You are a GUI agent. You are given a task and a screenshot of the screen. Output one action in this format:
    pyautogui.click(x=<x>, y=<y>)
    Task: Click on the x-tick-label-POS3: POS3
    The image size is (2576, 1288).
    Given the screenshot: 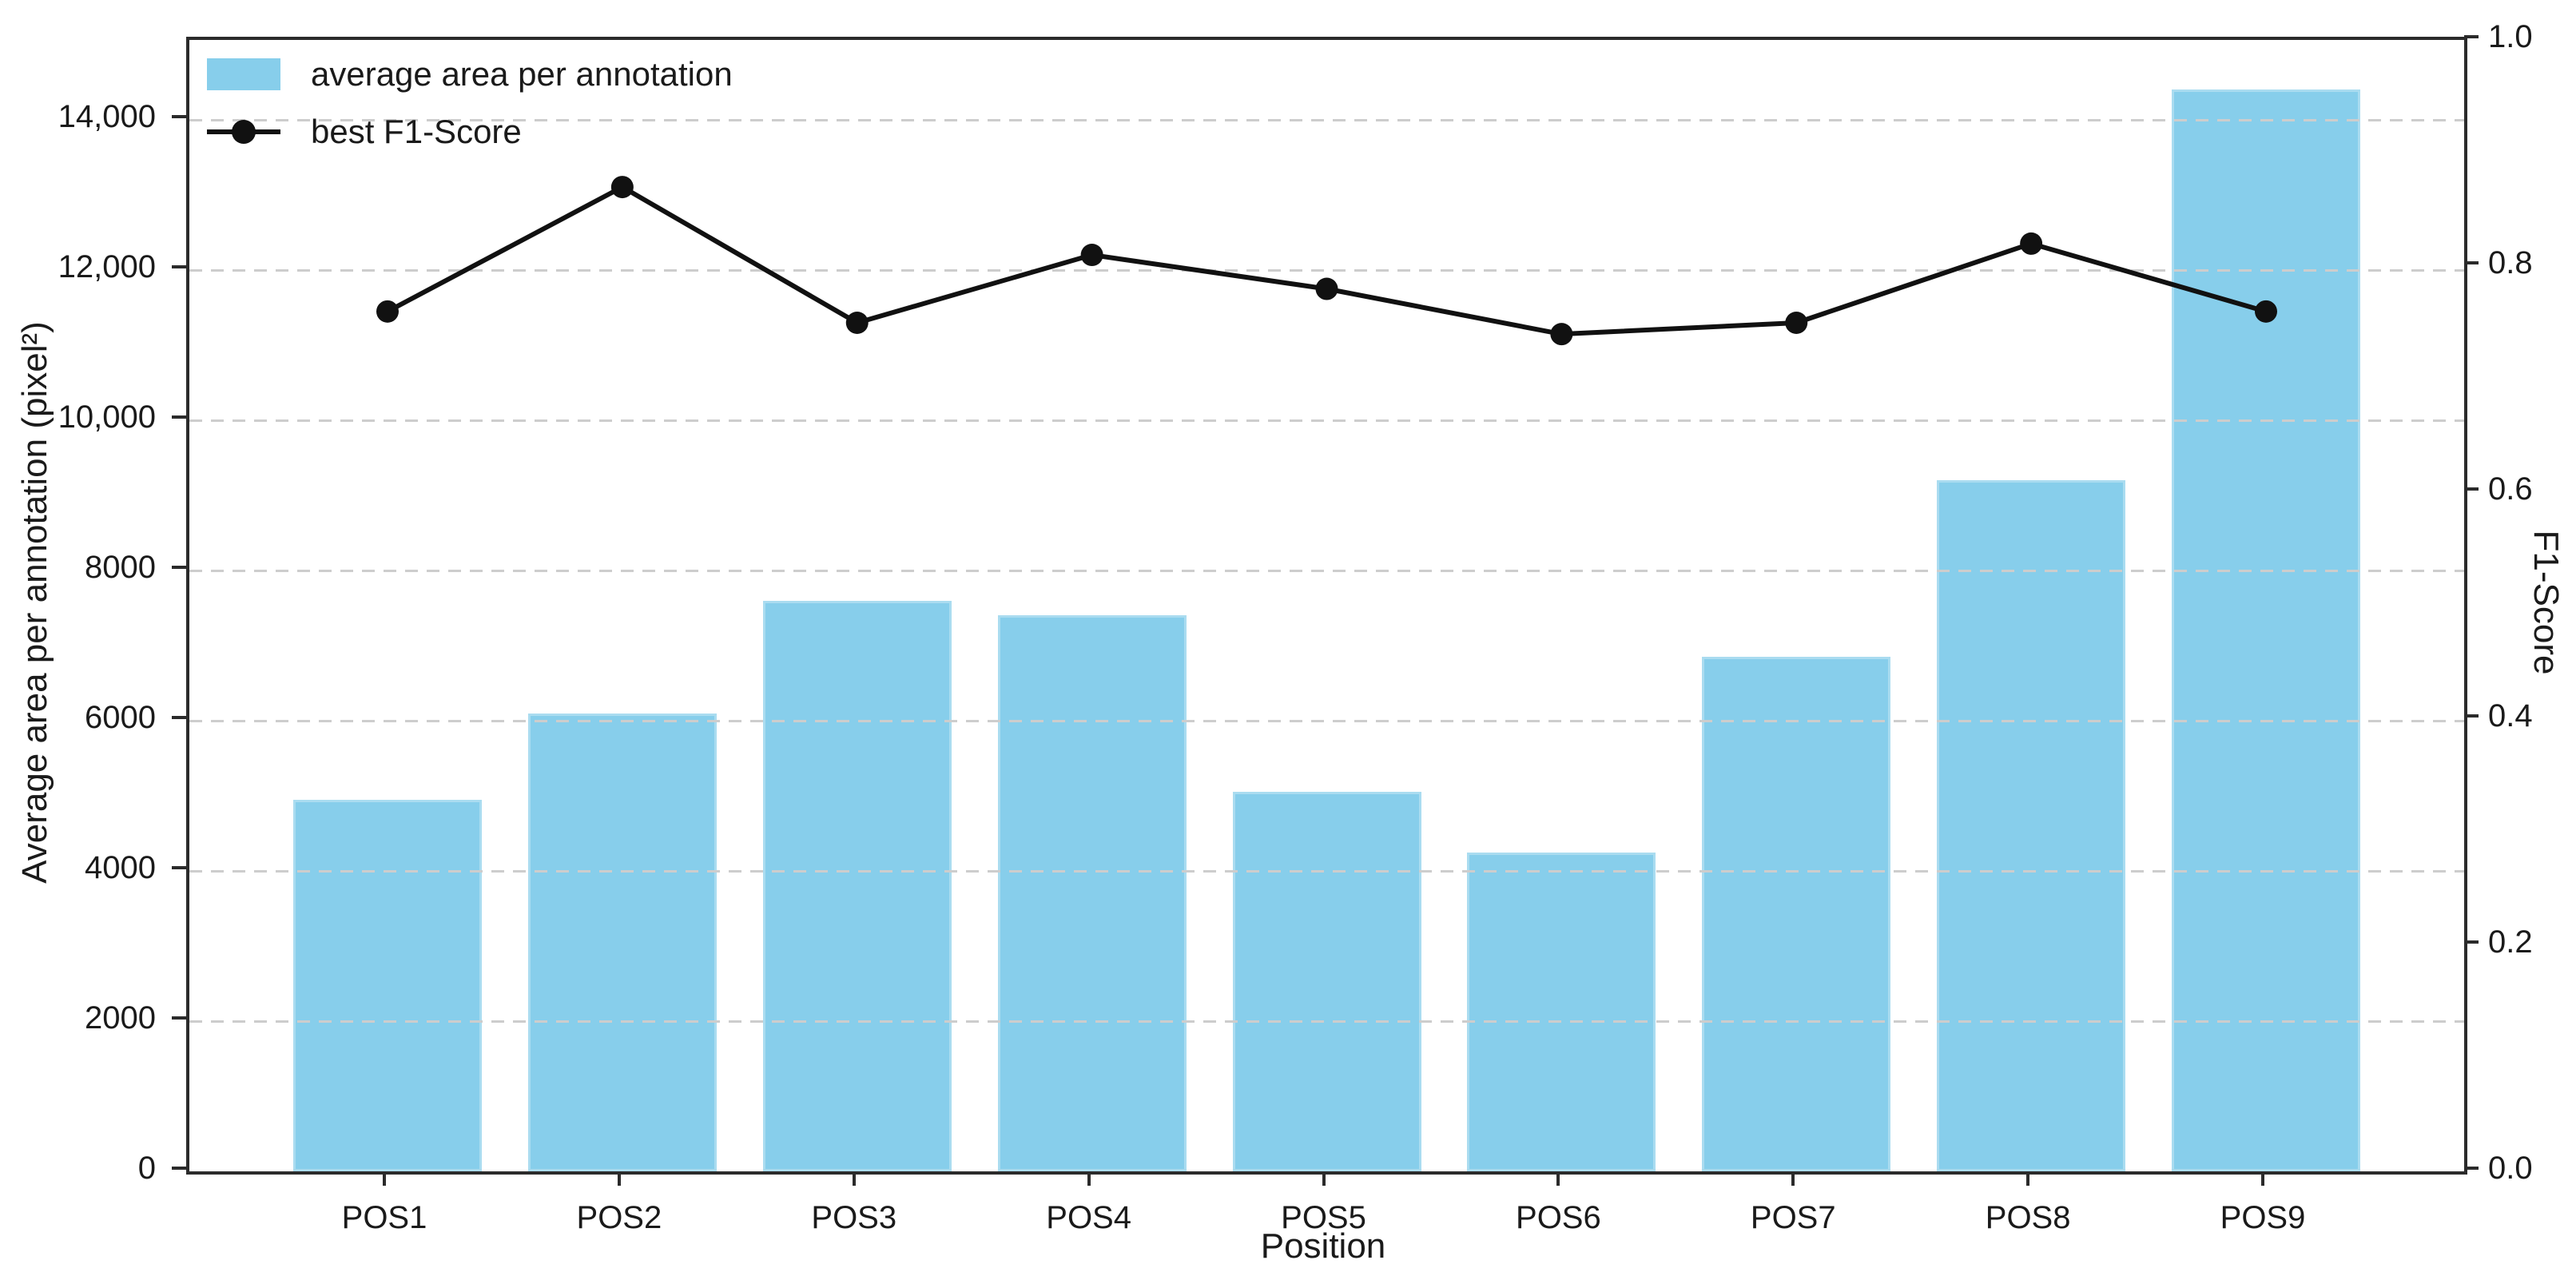 What is the action you would take?
    pyautogui.click(x=854, y=1217)
    